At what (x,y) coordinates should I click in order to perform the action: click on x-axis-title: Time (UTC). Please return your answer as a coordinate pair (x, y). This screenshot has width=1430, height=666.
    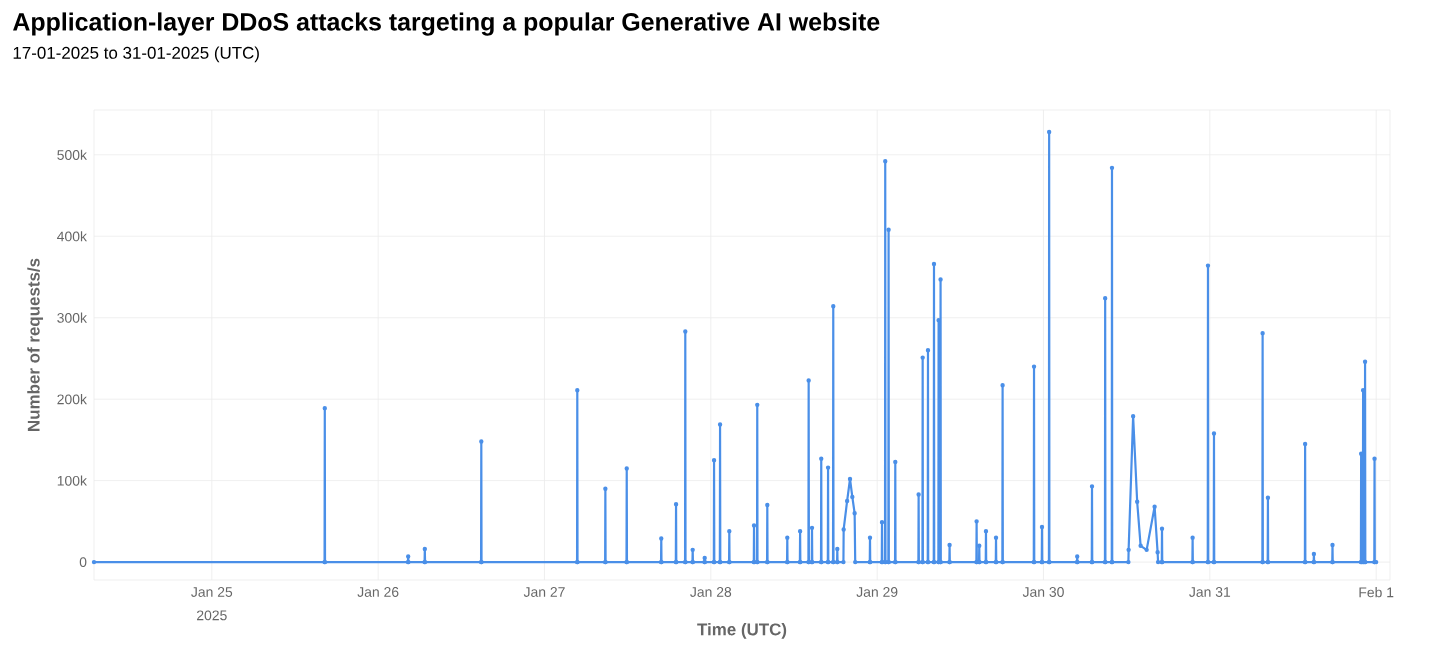
    Looking at the image, I should click on (742, 630).